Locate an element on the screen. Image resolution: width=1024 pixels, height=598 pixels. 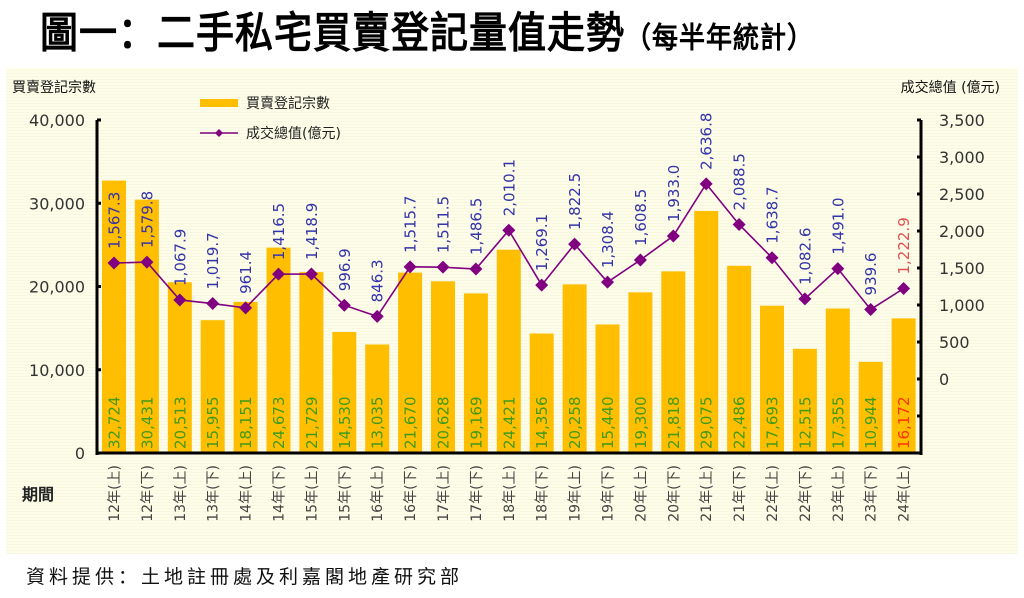
bar-value-label: 30,431 is located at coordinates (147, 423).